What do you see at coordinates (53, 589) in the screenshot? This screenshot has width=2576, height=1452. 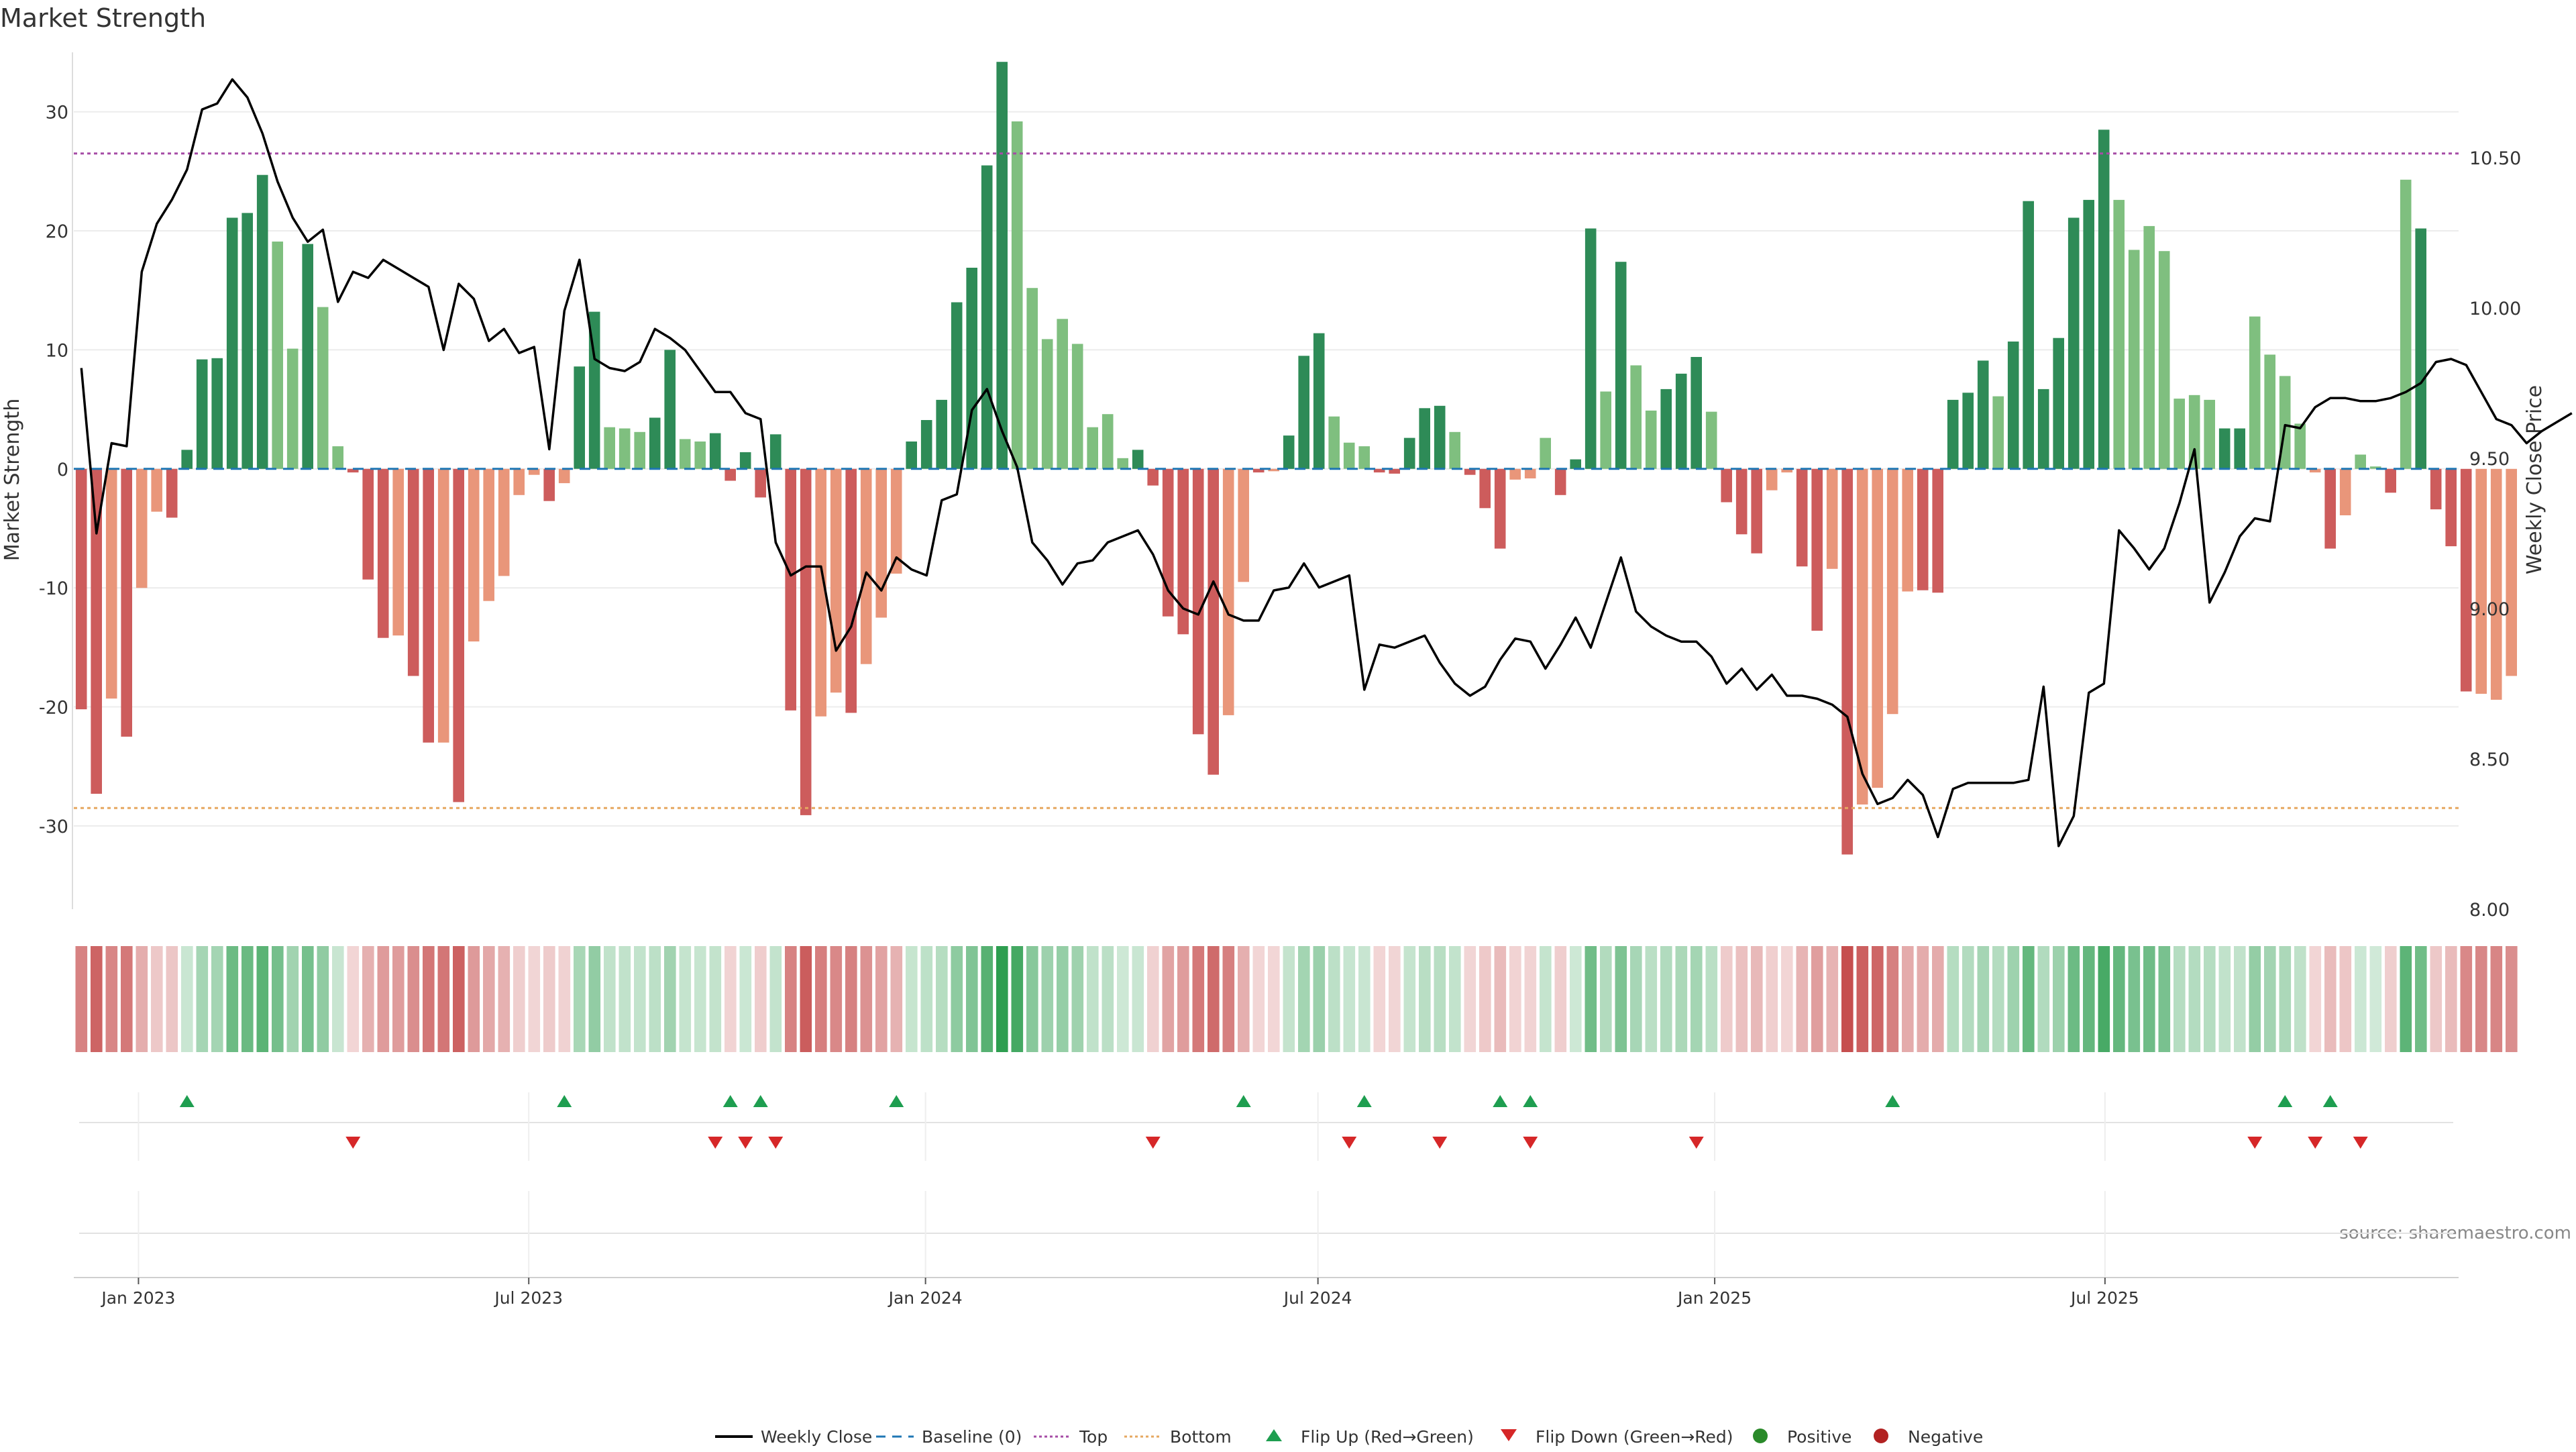 I see `y-tick-label: -10` at bounding box center [53, 589].